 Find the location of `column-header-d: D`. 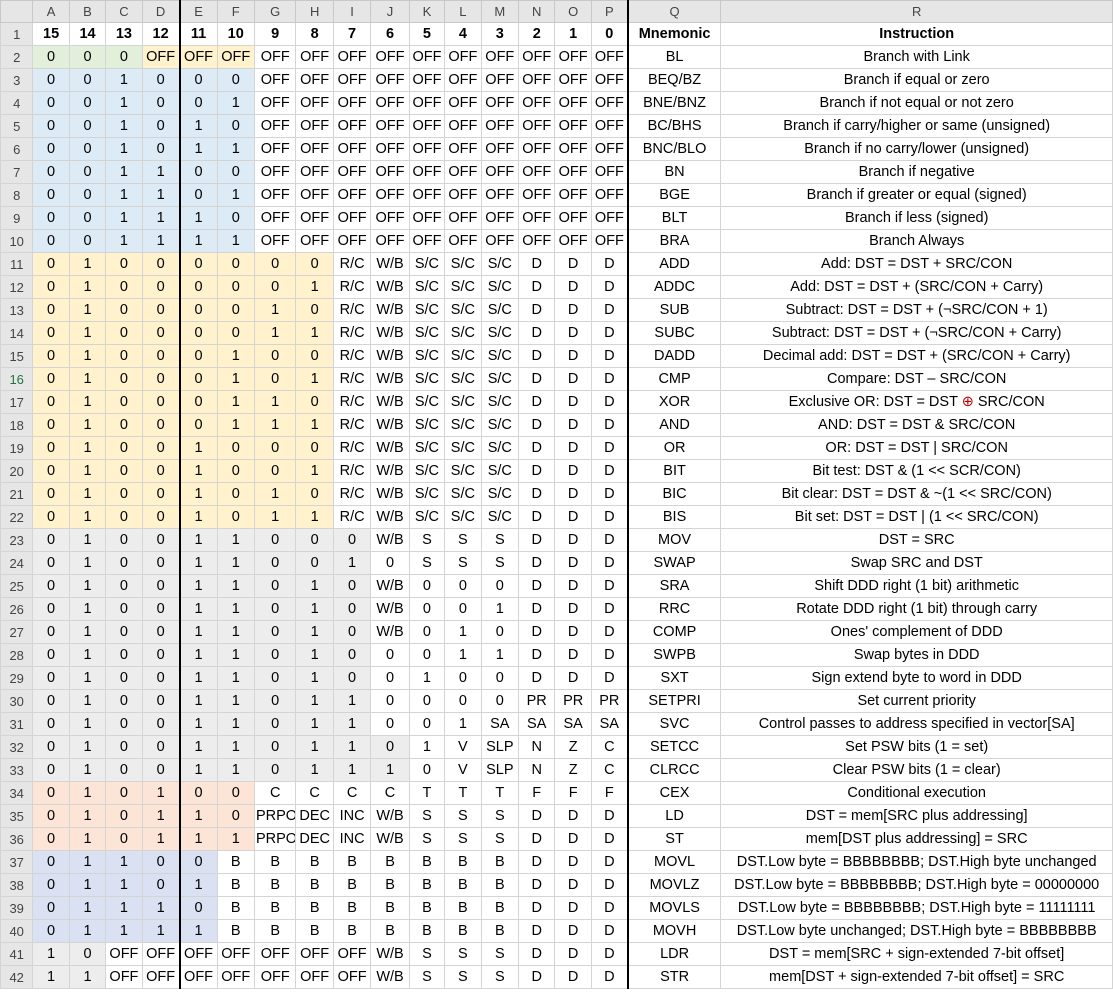

column-header-d: D is located at coordinates (161, 11).